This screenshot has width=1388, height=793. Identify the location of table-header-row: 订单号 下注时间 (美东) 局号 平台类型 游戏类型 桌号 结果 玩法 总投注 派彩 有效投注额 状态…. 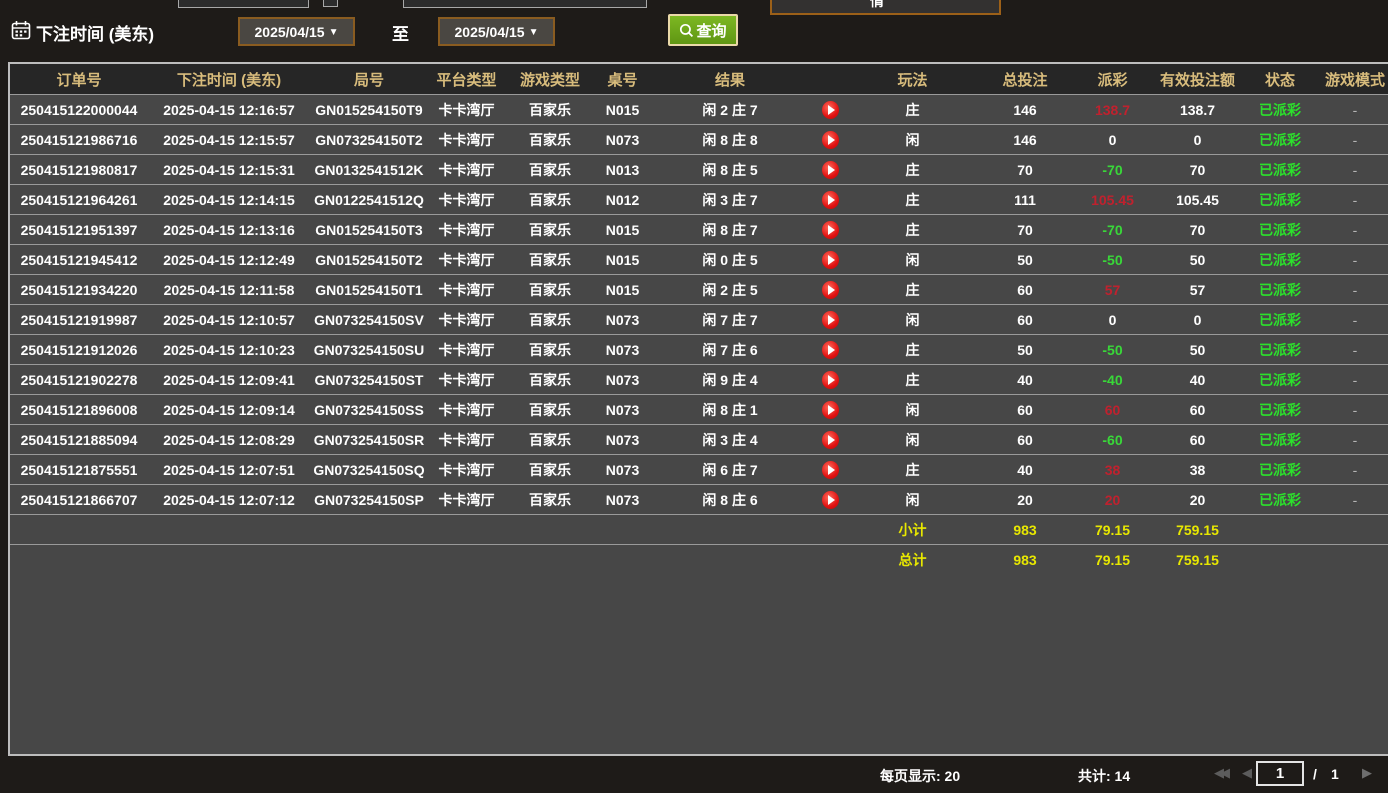
(699, 79).